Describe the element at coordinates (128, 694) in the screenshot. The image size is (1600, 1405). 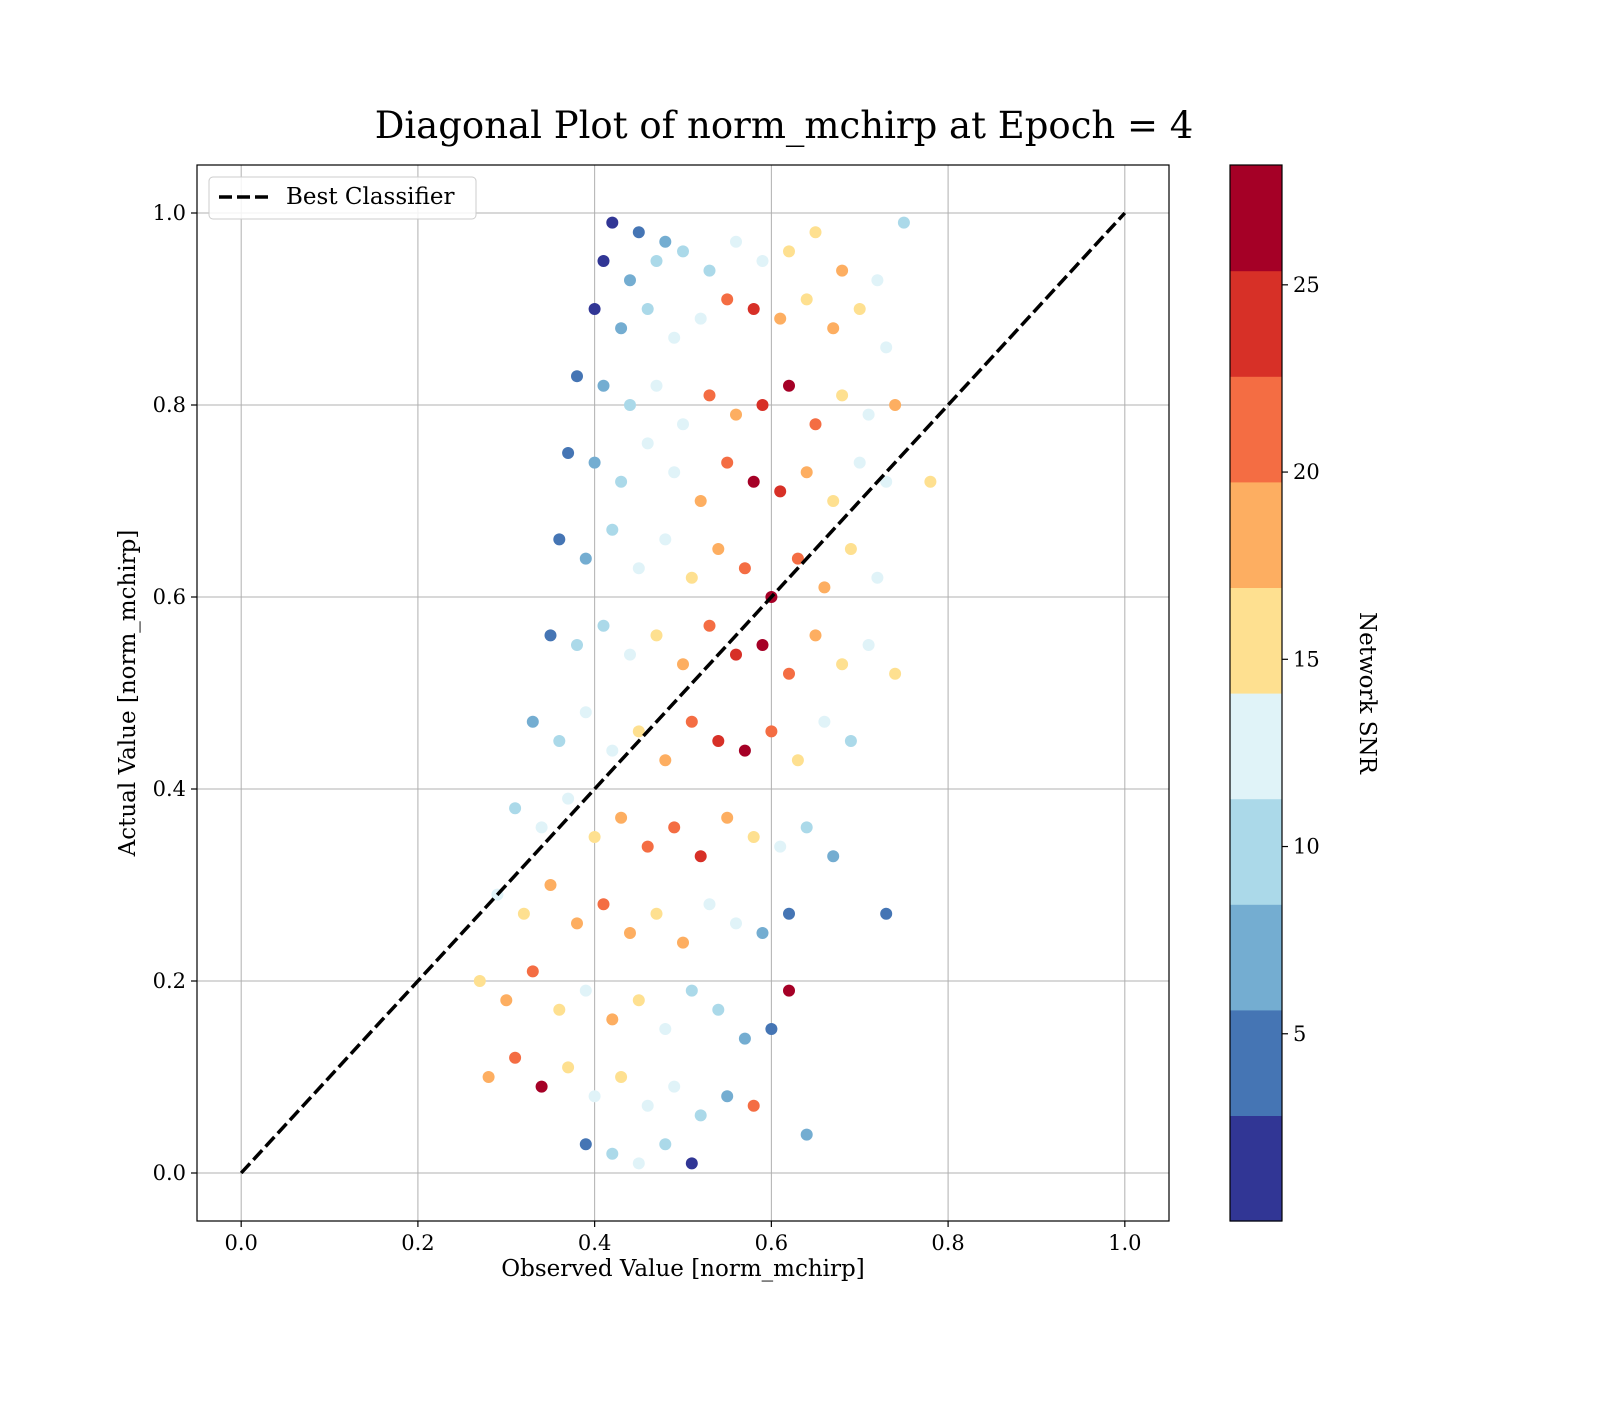
I see `y-axis-label: Actual Value [norm_mchirp]` at that location.